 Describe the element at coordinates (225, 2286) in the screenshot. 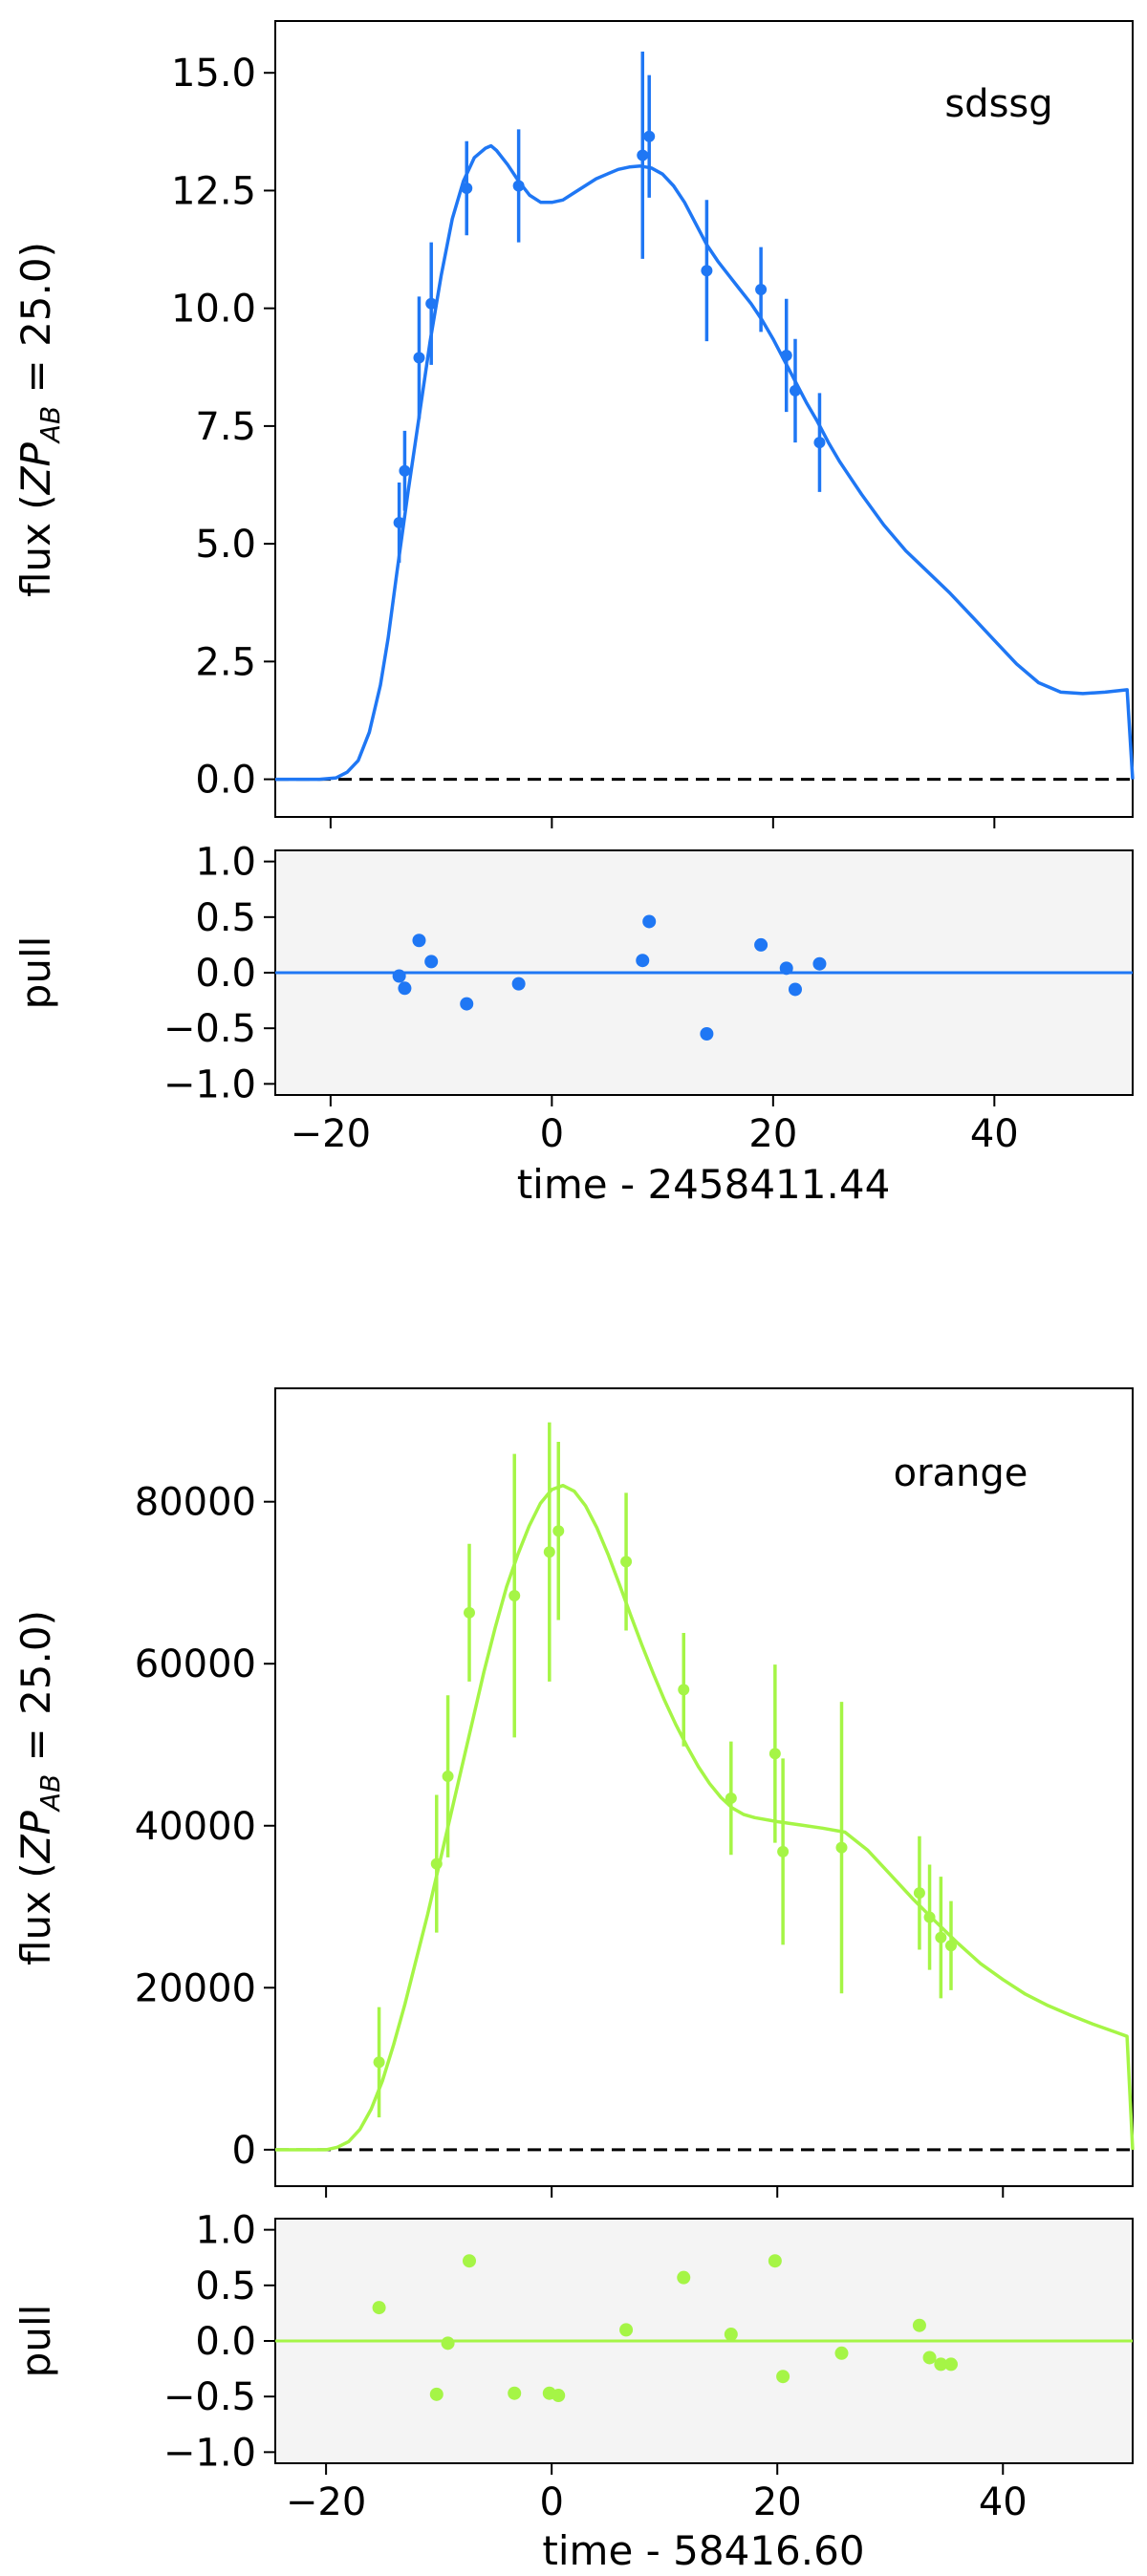

I see `orange-pull-ytick-label: 0.5` at that location.